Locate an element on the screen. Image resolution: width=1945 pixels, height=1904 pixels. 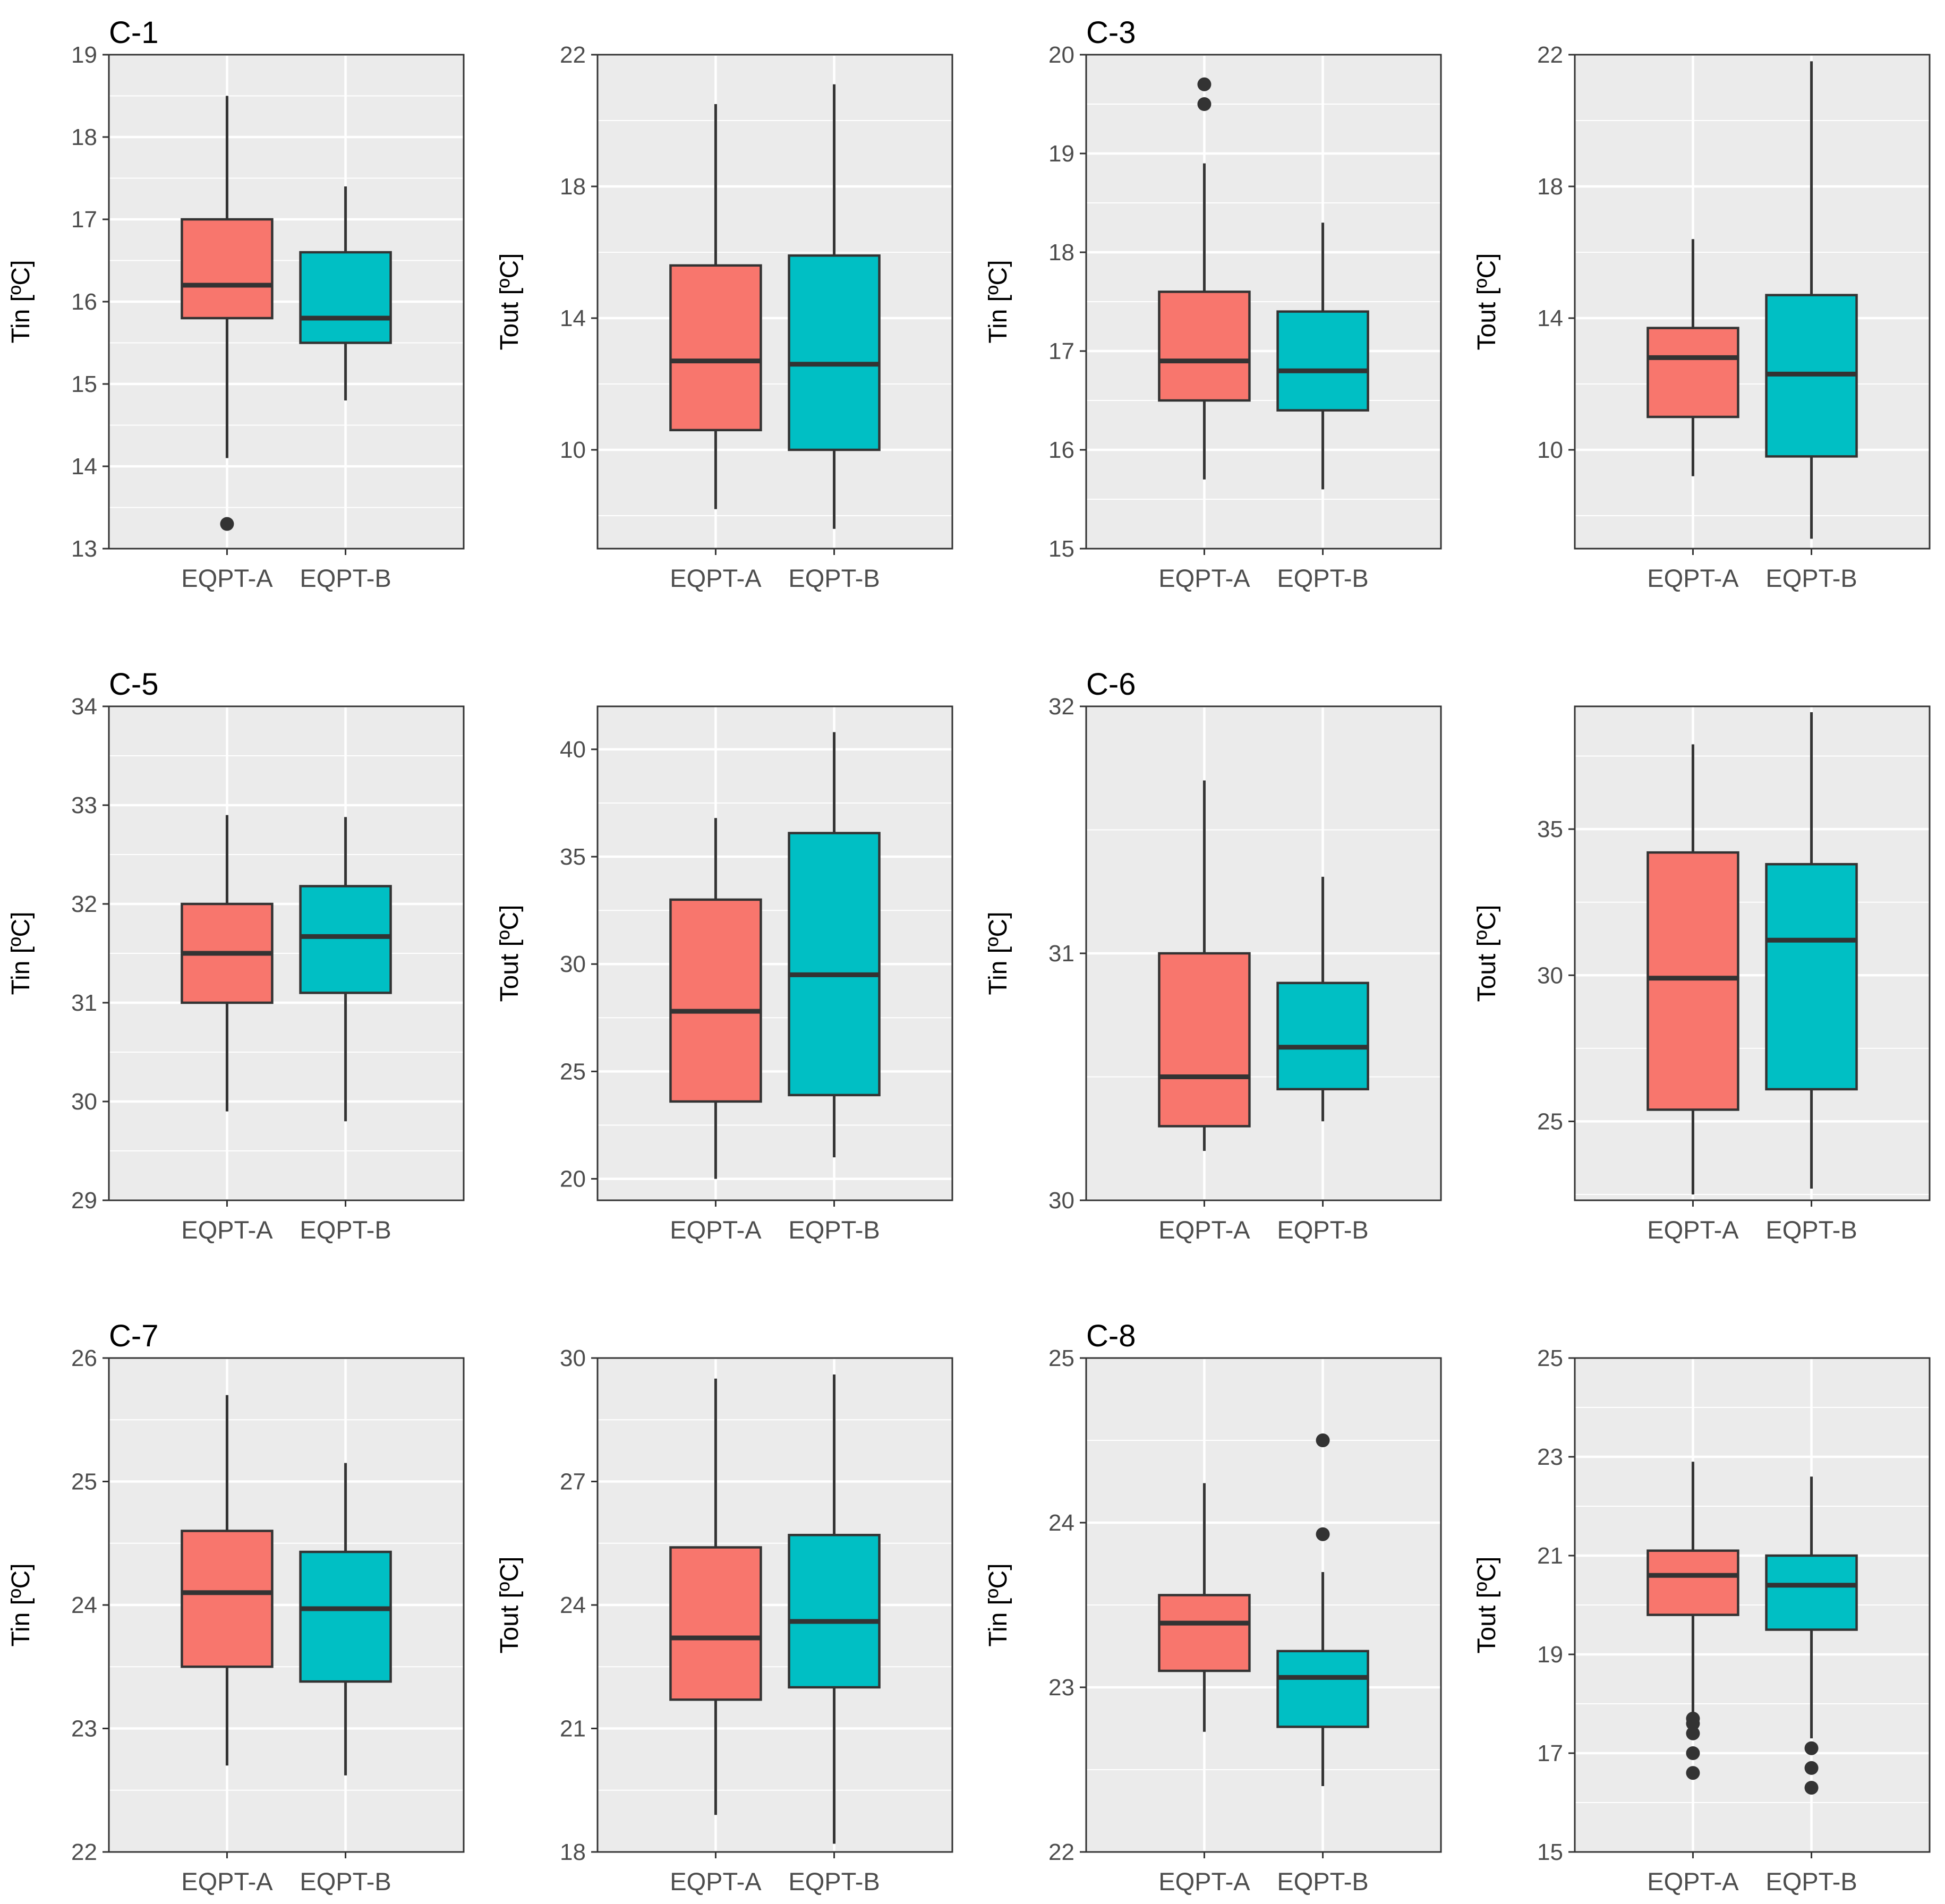
plot-background is located at coordinates (775, 302).